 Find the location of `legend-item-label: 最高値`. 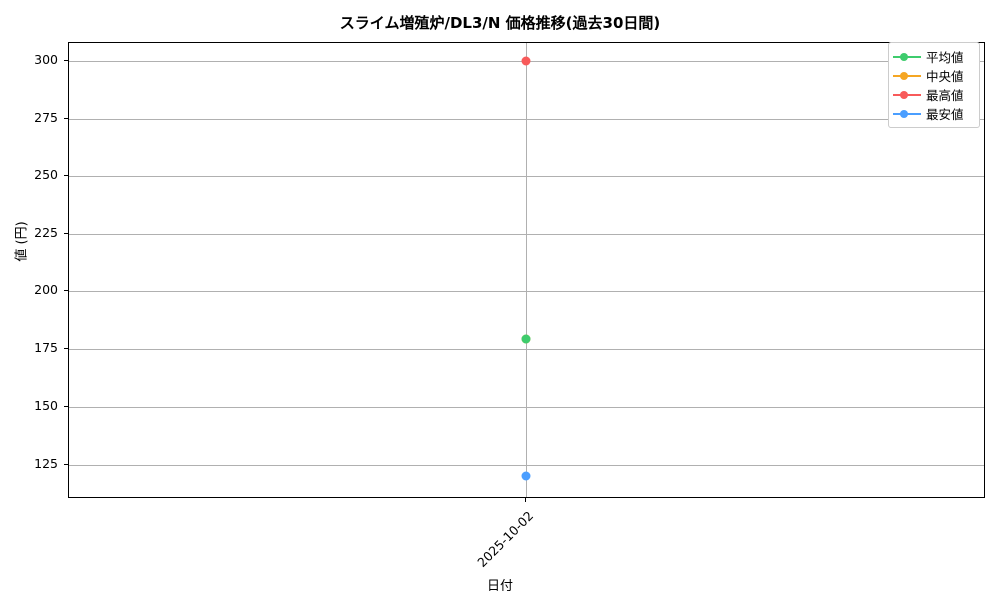

legend-item-label: 最高値 is located at coordinates (945, 95).